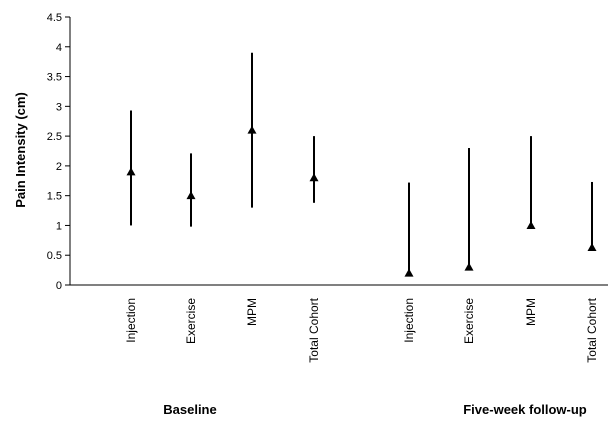 This screenshot has width=611, height=429. What do you see at coordinates (54, 256) in the screenshot?
I see `y-tick-label: 0.5` at bounding box center [54, 256].